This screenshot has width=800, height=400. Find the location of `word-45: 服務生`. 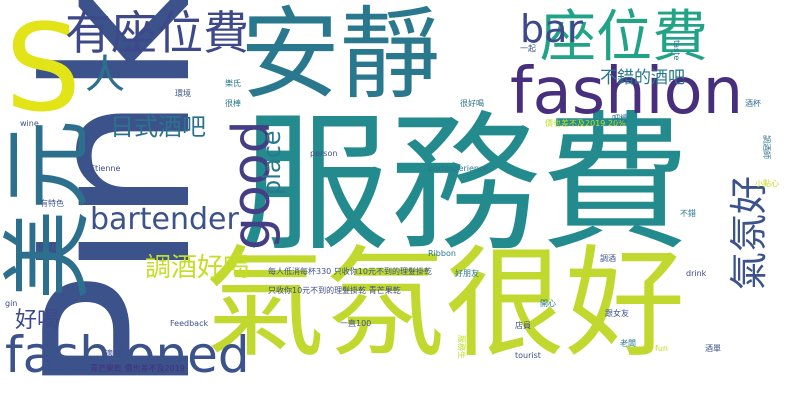

word-45: 服務生 is located at coordinates (461, 347).